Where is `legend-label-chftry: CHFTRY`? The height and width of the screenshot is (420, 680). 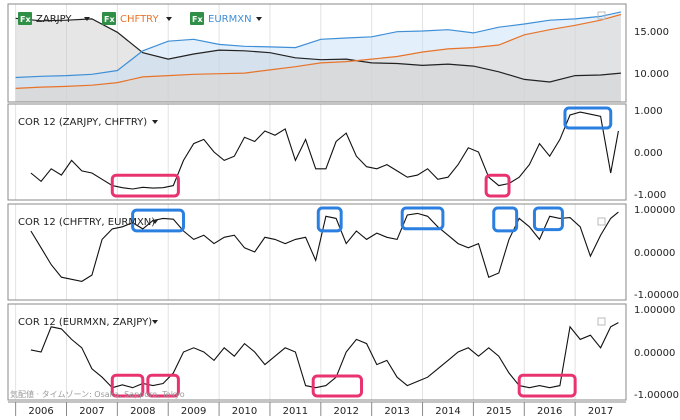
legend-label-chftry: CHFTRY is located at coordinates (139, 19).